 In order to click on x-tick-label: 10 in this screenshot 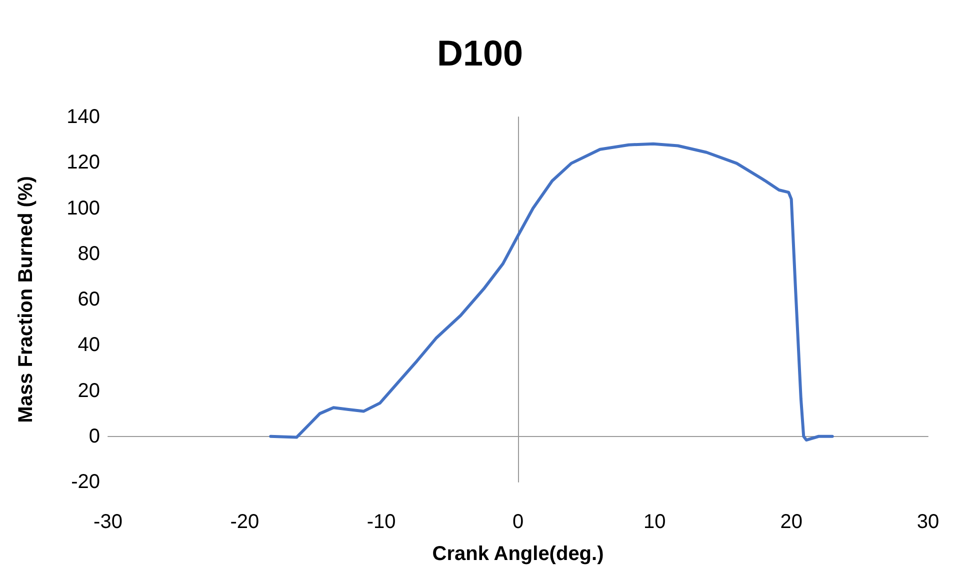, I will do `click(655, 522)`.